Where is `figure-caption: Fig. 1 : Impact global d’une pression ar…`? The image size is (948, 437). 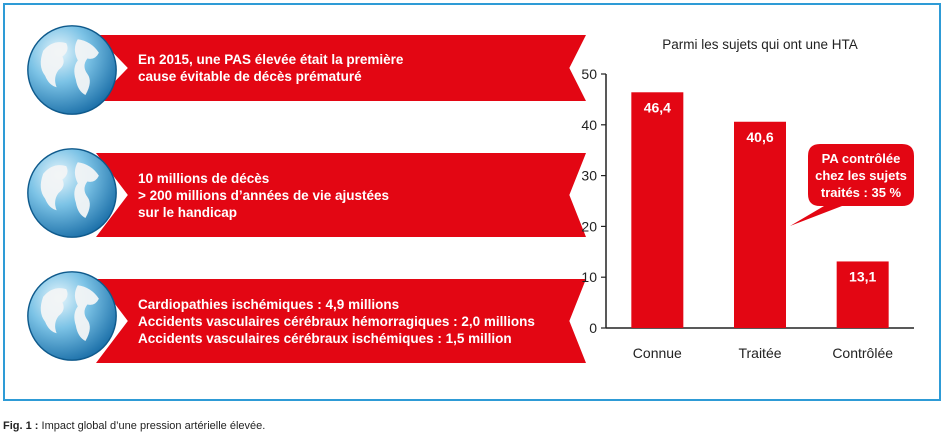
figure-caption: Fig. 1 : Impact global d’une pression ar… is located at coordinates (134, 426).